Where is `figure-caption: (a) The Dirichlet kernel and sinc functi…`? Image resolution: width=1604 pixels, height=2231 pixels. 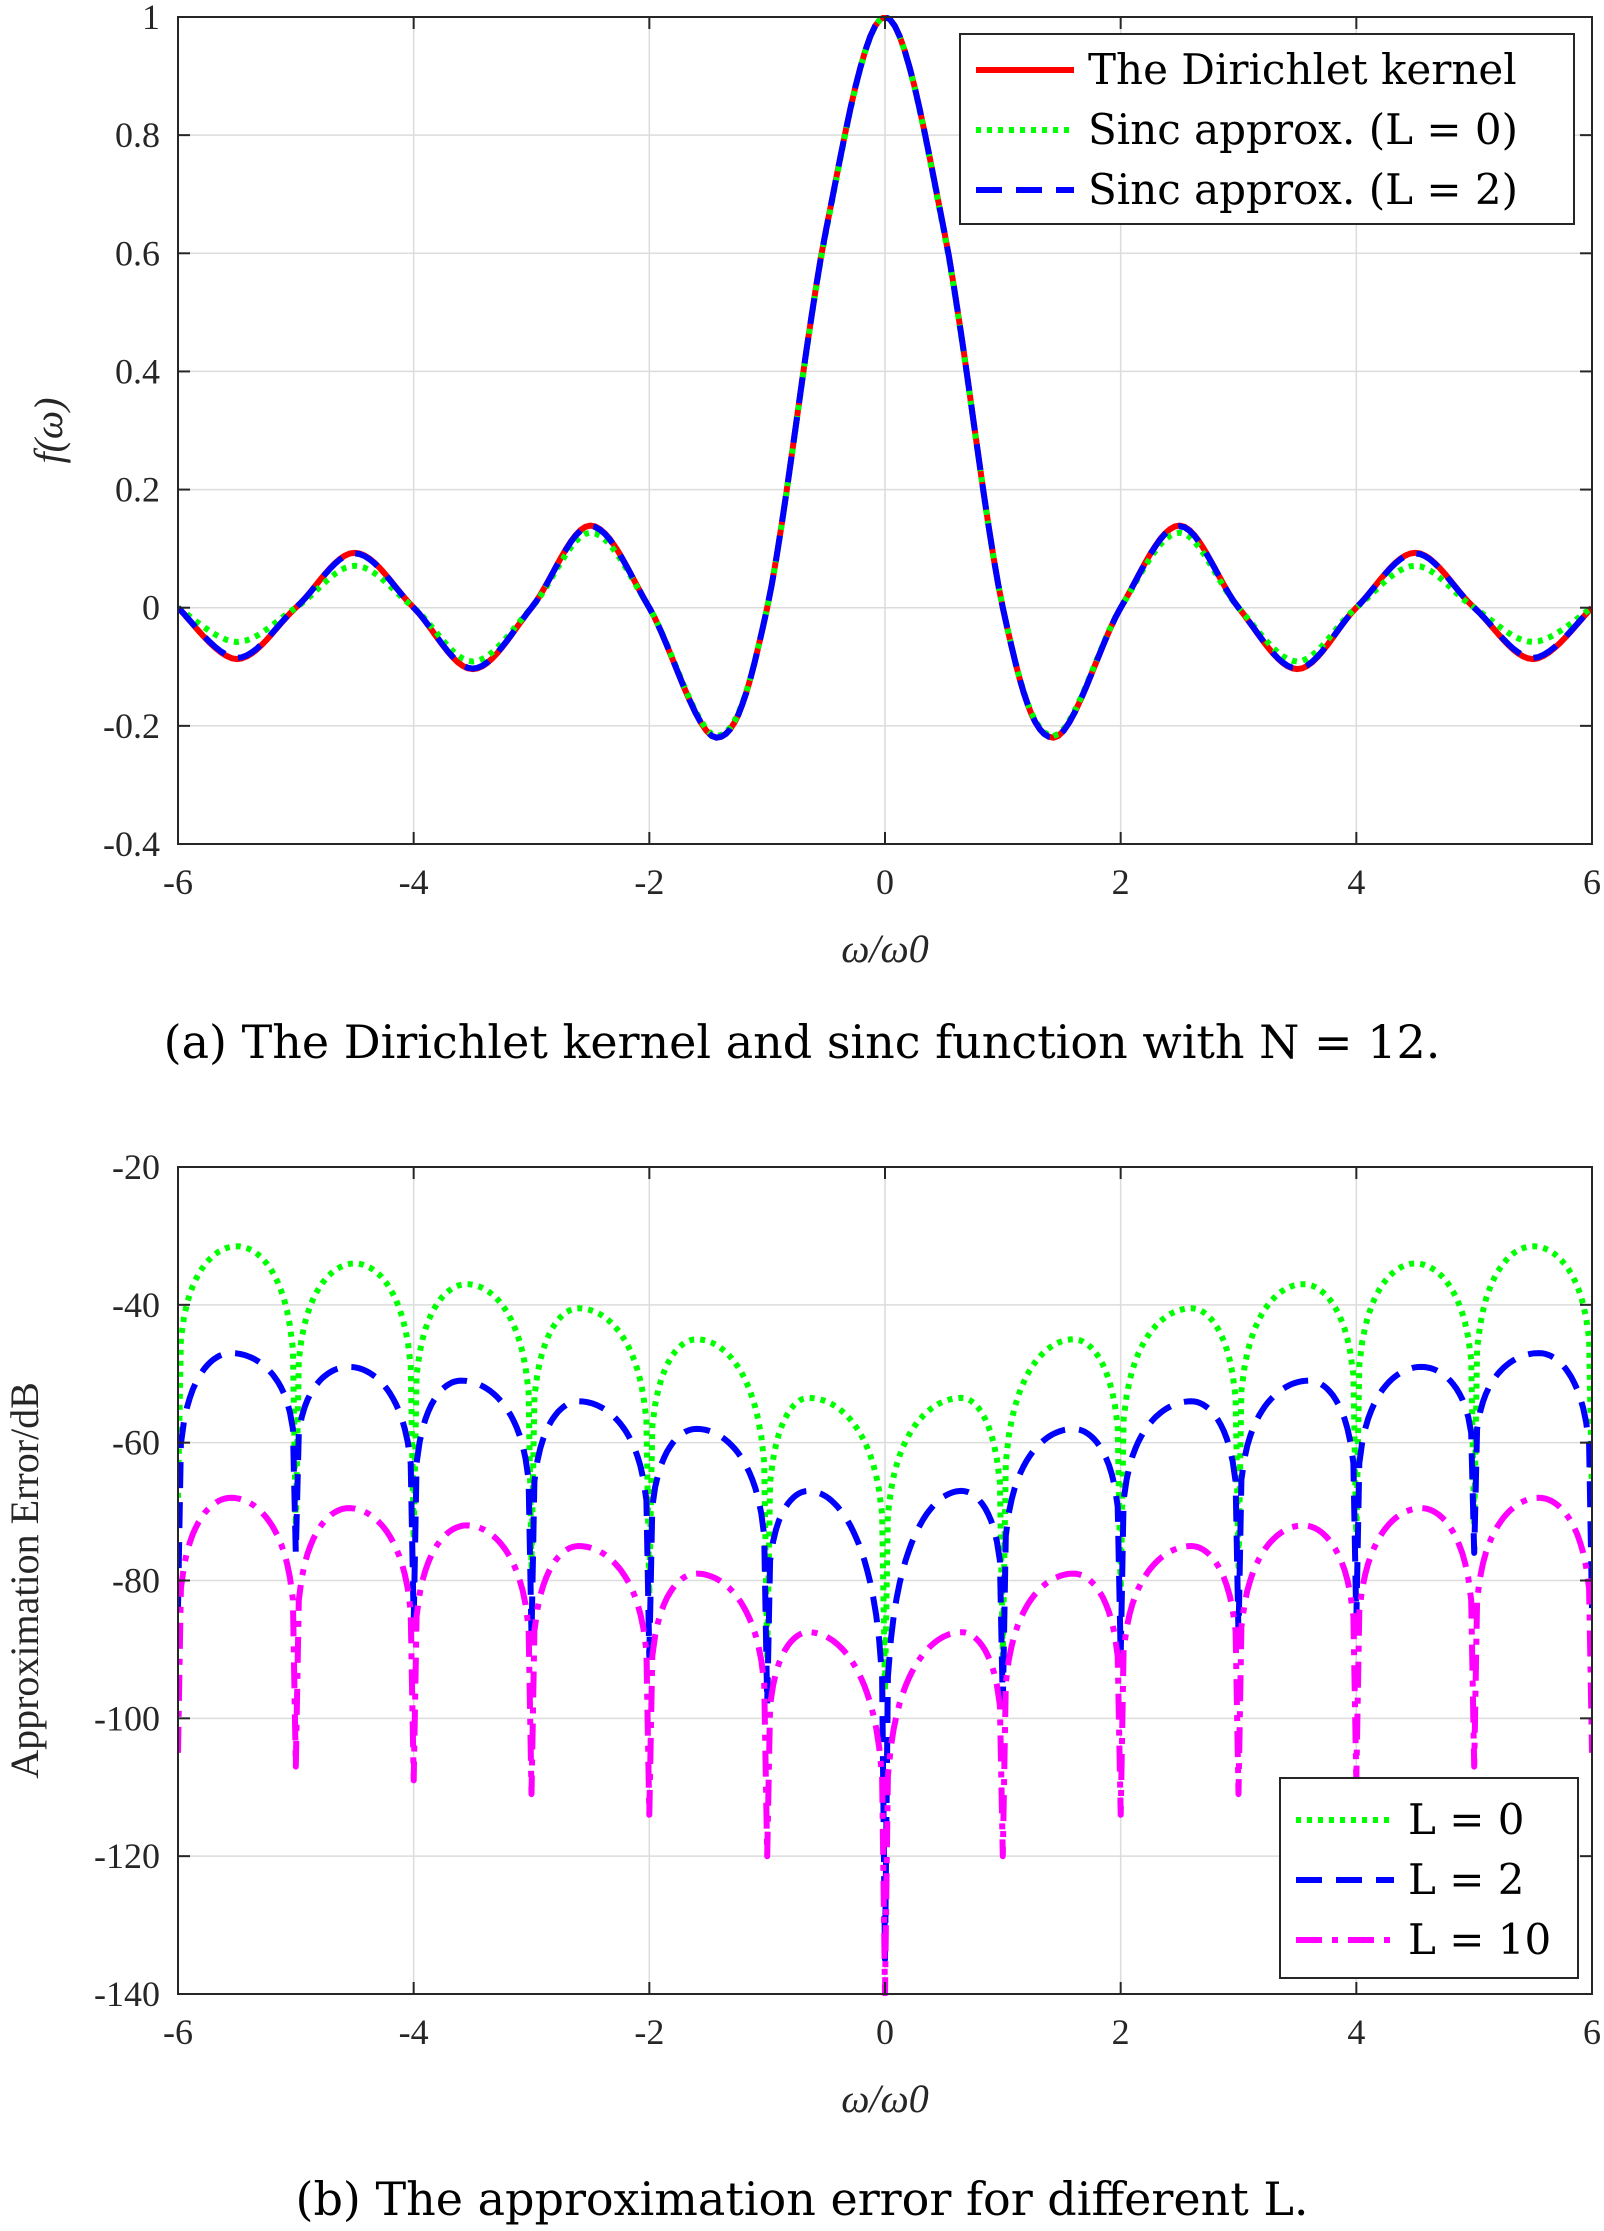 figure-caption: (a) The Dirichlet kernel and sinc functi… is located at coordinates (802, 1042).